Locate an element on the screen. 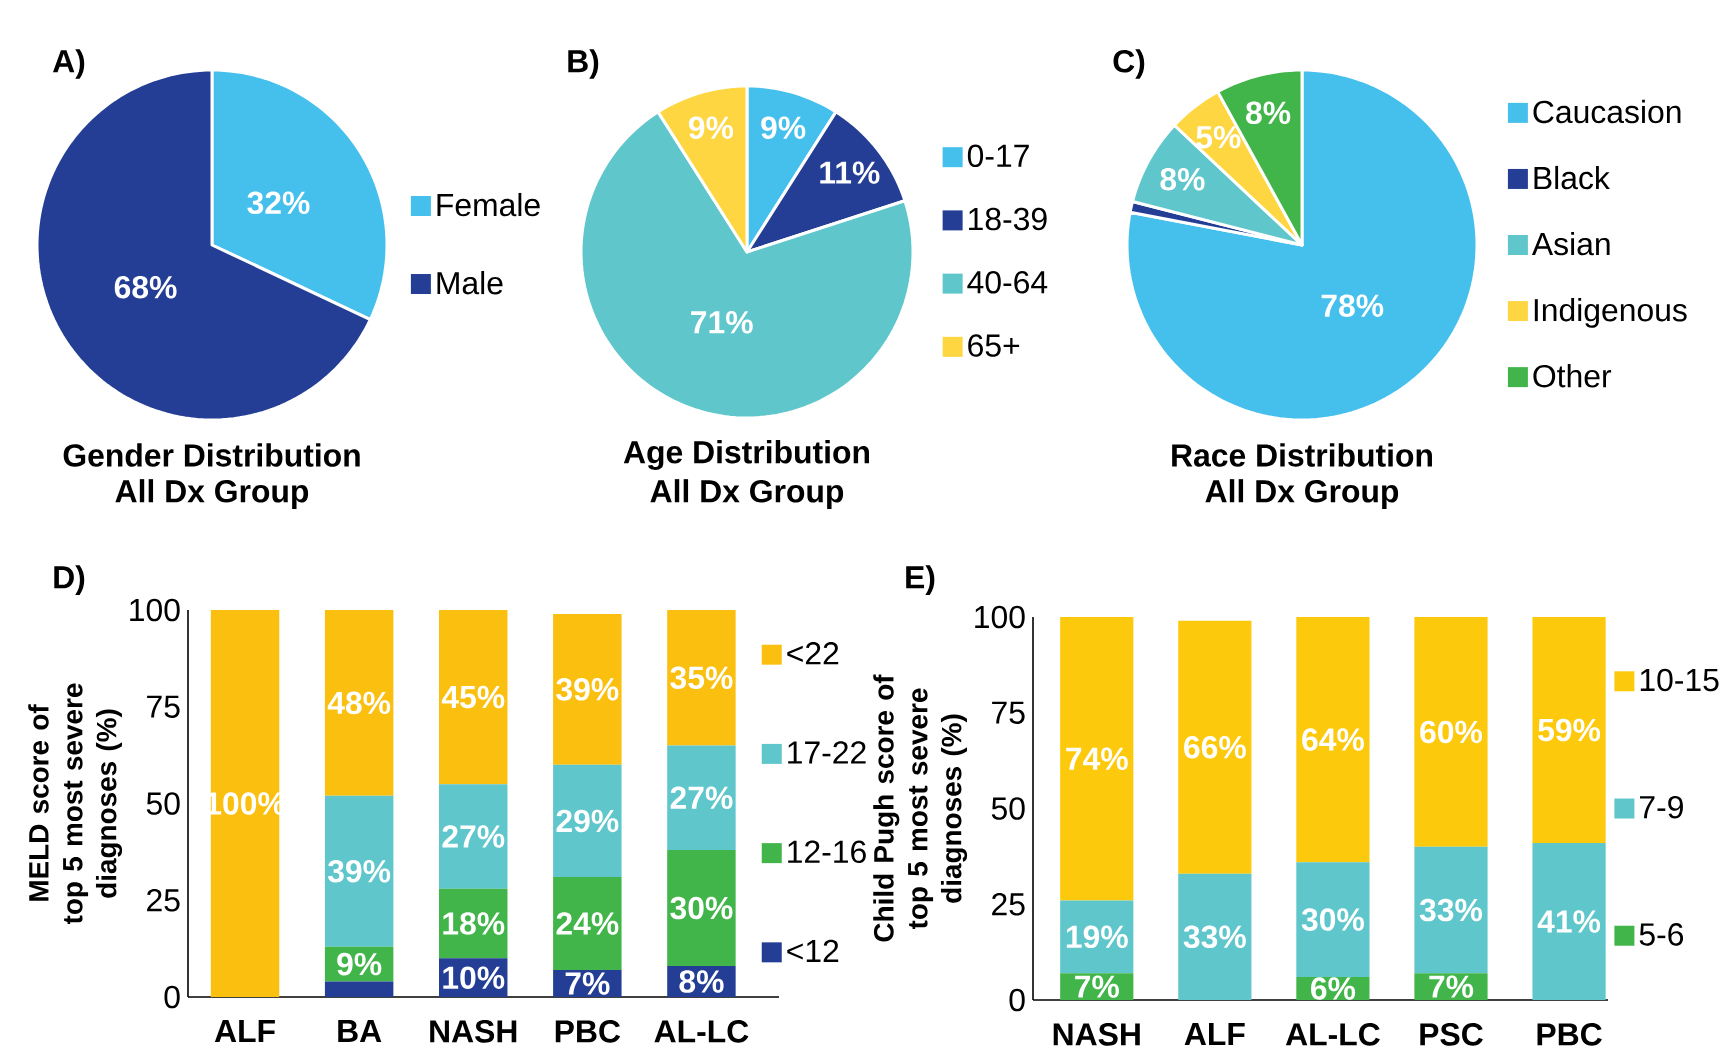 The image size is (1733, 1064). y-axis-title: MELD score of top 5 most severe diagnoses (%) is located at coordinates (75, 804).